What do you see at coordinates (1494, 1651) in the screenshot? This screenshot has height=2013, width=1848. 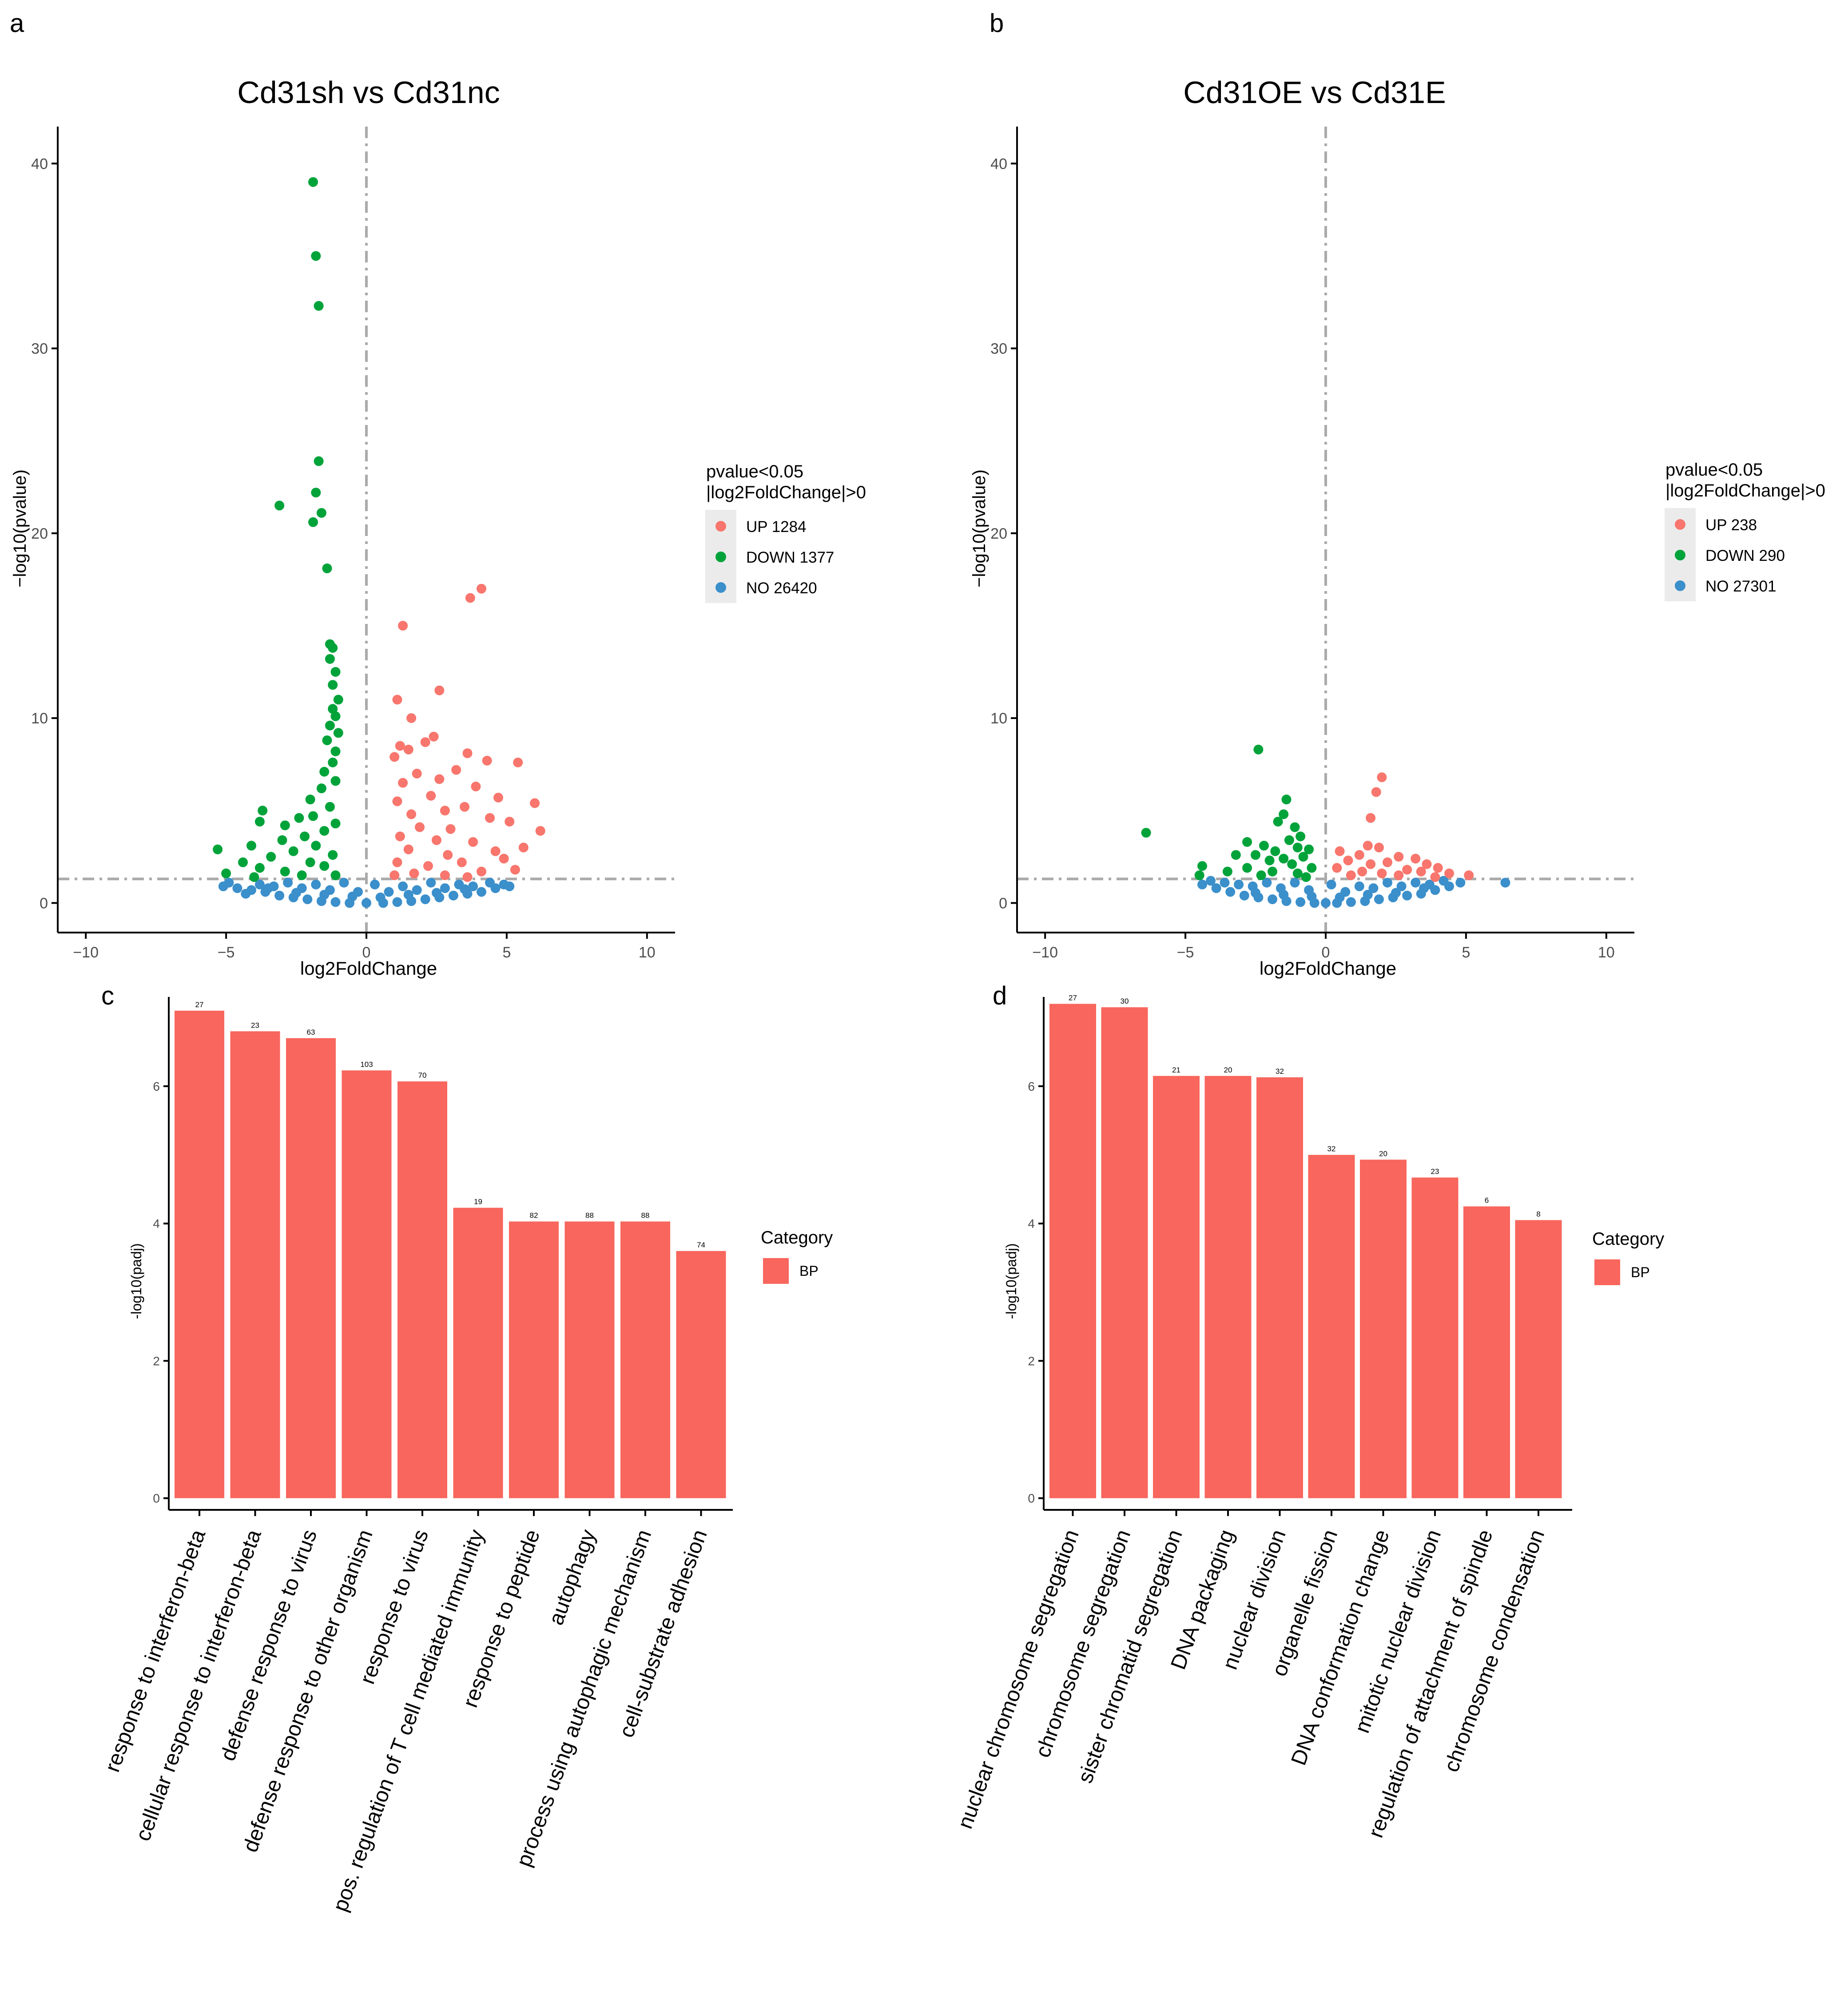 I see `category-label: chromosome condensation` at bounding box center [1494, 1651].